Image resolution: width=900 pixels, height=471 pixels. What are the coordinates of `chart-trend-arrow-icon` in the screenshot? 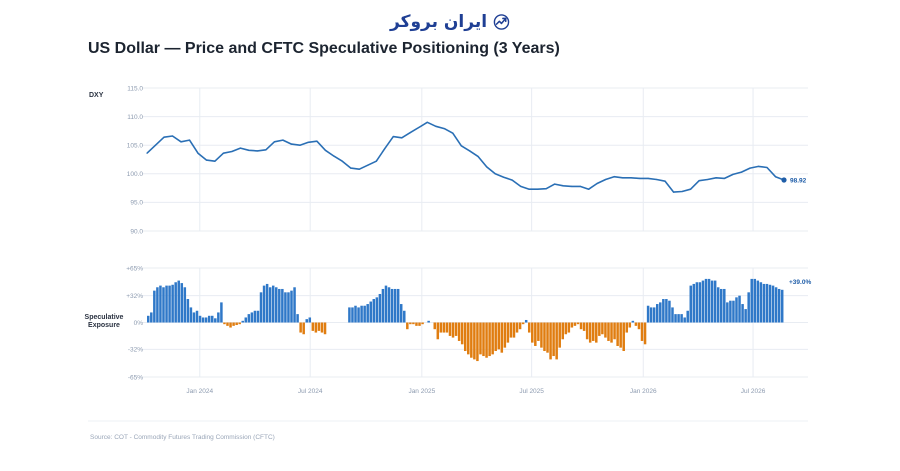 It's located at (501, 22).